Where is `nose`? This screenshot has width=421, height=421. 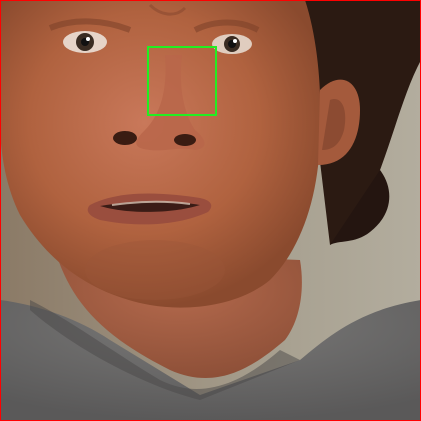 nose is located at coordinates (170, 103).